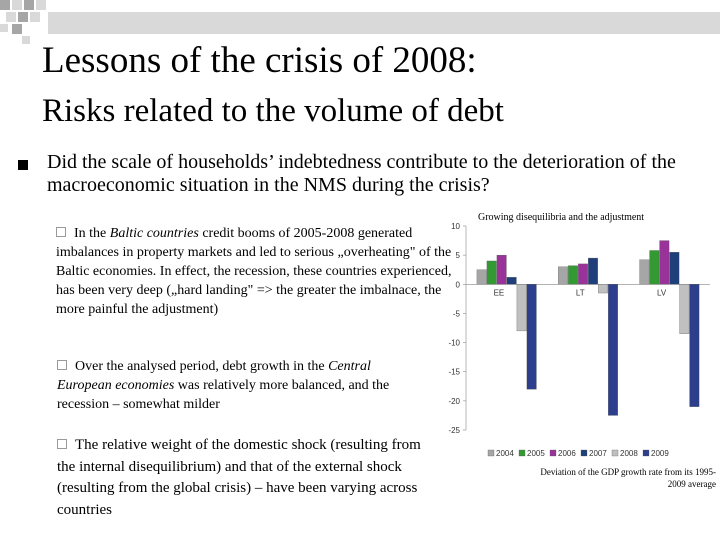 This screenshot has width=720, height=540. Describe the element at coordinates (458, 284) in the screenshot. I see `y-tick-label: 0` at that location.